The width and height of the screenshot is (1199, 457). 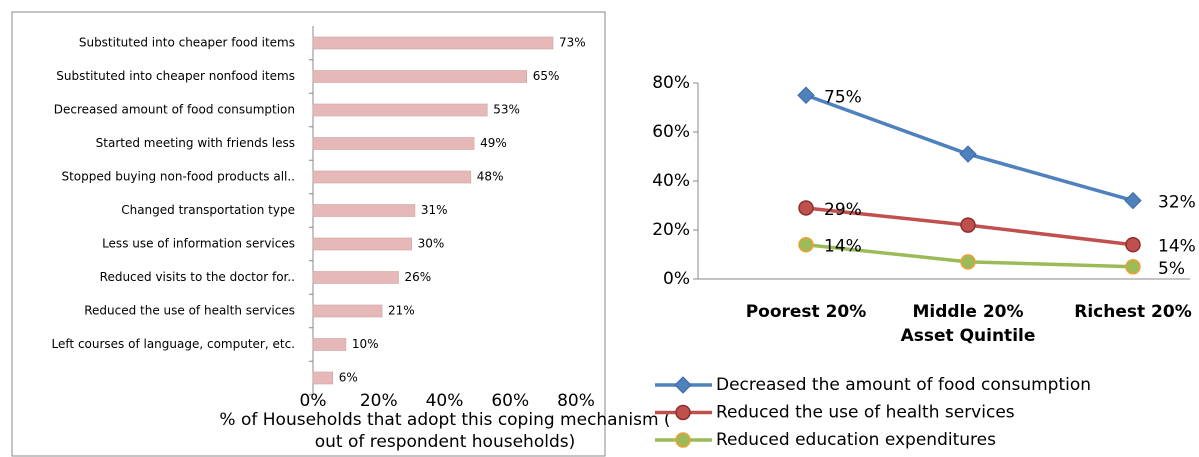 I want to click on x-tick-label: Poorest 20%, so click(x=806, y=312).